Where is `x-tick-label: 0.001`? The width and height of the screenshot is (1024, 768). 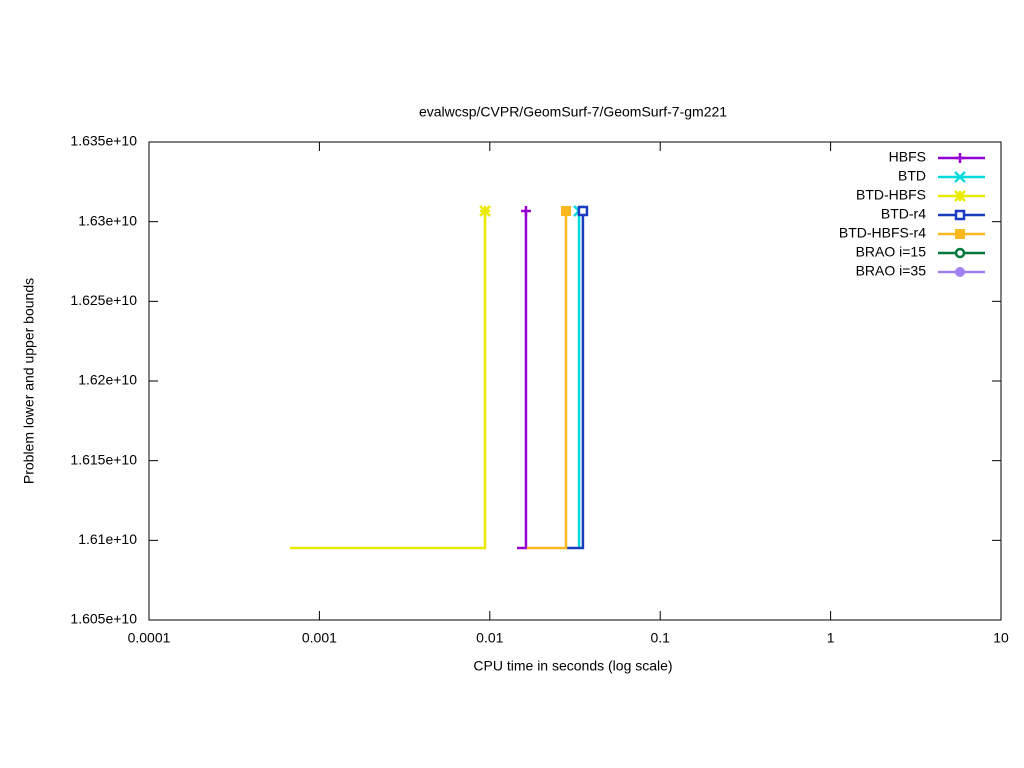 x-tick-label: 0.001 is located at coordinates (319, 638).